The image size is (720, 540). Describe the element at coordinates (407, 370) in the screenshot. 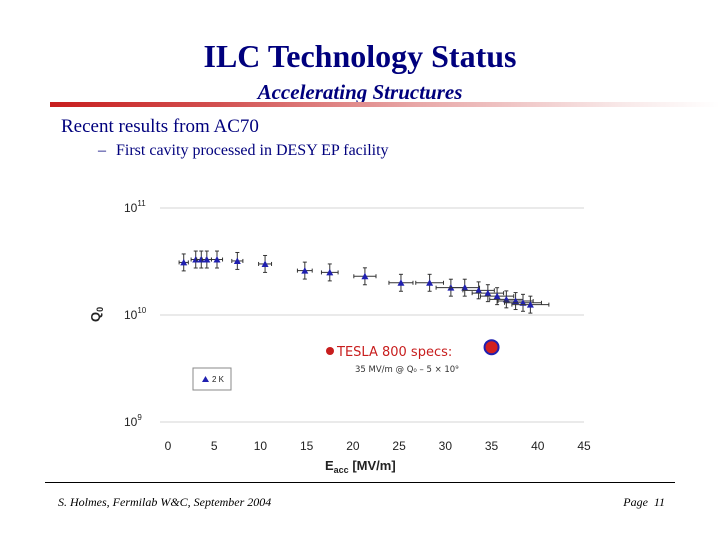

I see `annotation-detail: 35 MV/m @ Q₀ – 5 × 10⁹` at that location.